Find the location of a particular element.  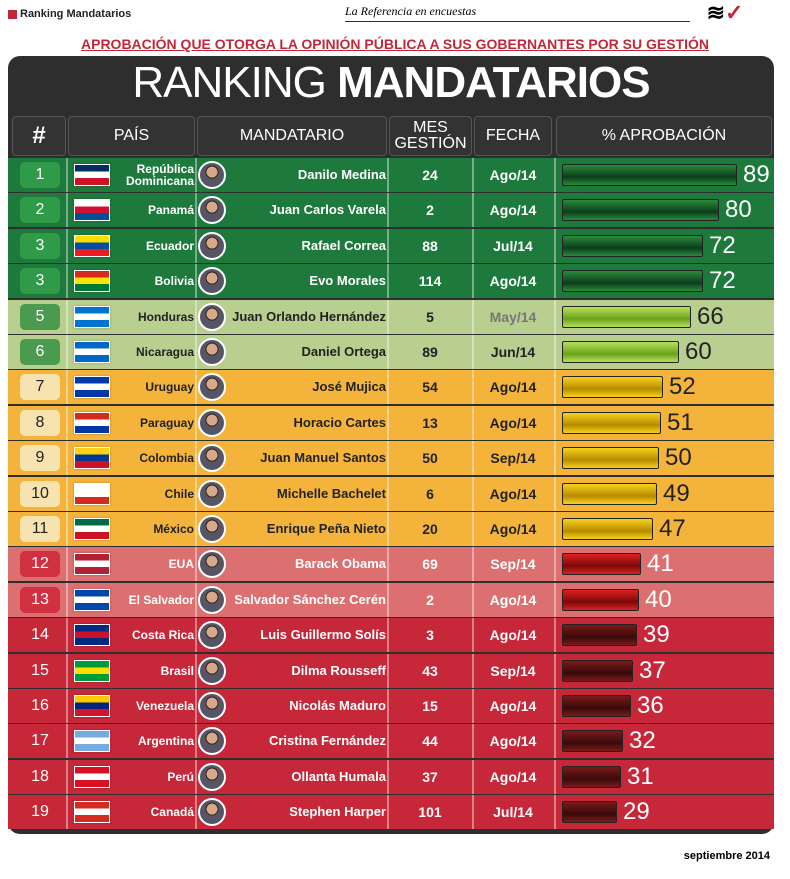

approval-value: 40 is located at coordinates (658, 599).